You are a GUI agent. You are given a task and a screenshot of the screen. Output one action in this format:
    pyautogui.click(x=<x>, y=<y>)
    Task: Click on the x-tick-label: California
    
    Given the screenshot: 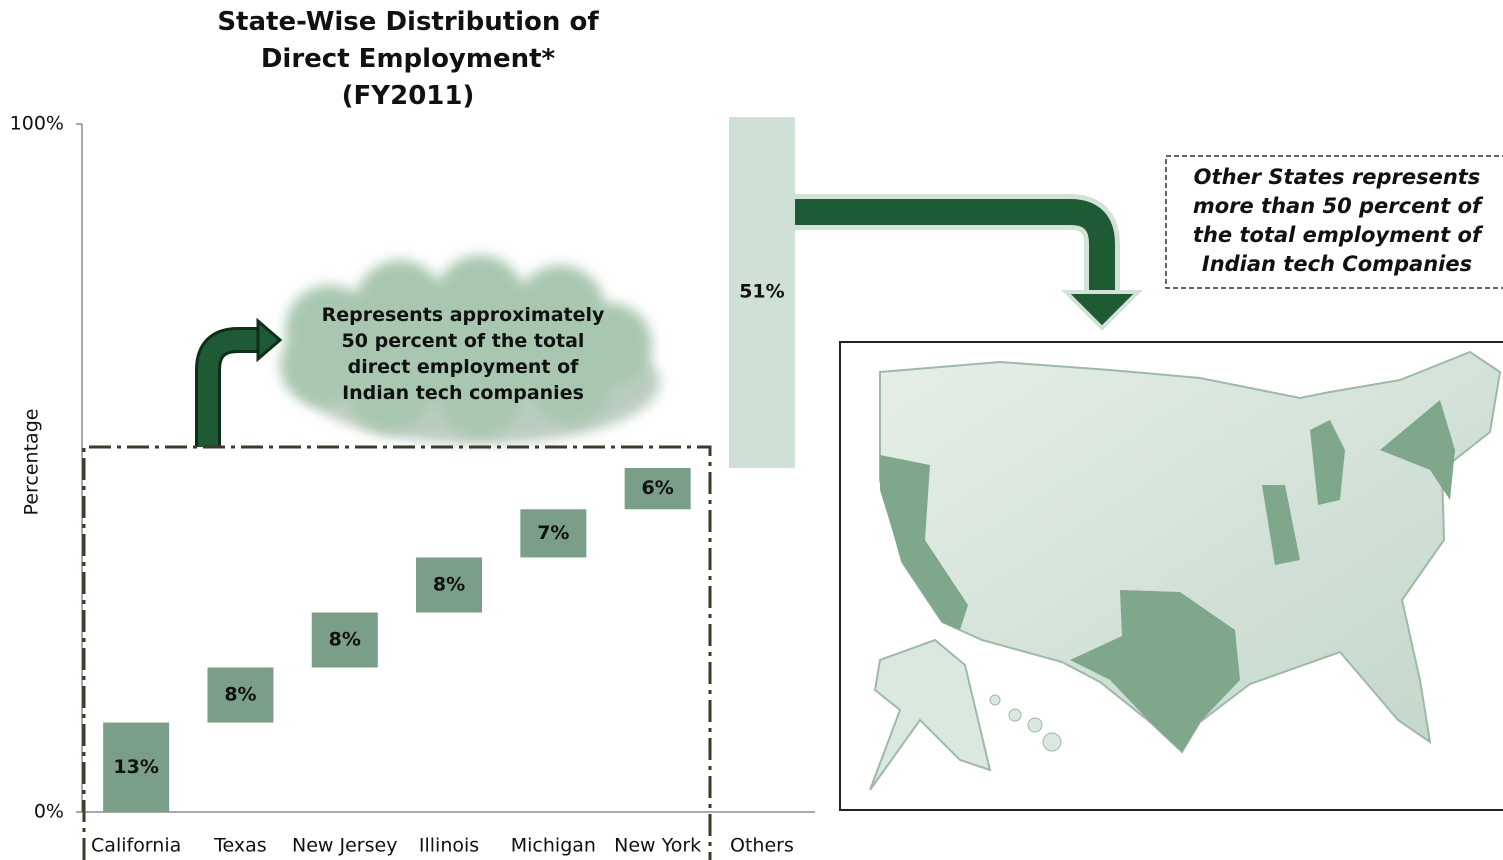 What is the action you would take?
    pyautogui.click(x=136, y=846)
    